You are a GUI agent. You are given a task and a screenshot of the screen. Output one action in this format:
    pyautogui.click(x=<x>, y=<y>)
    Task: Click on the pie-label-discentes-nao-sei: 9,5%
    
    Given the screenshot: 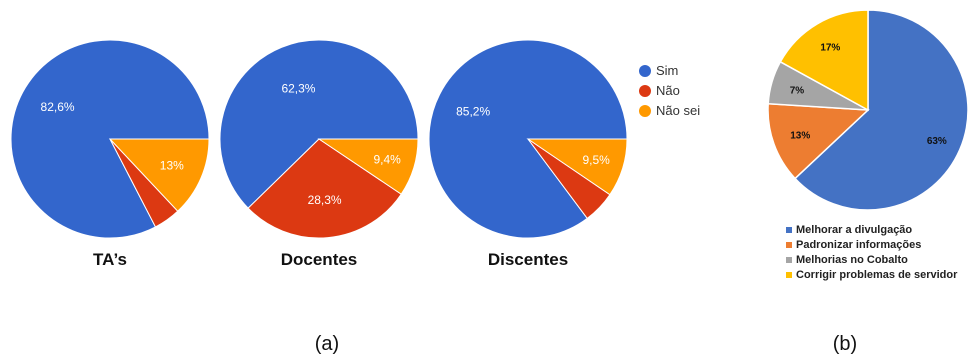 What is the action you would take?
    pyautogui.click(x=596, y=160)
    